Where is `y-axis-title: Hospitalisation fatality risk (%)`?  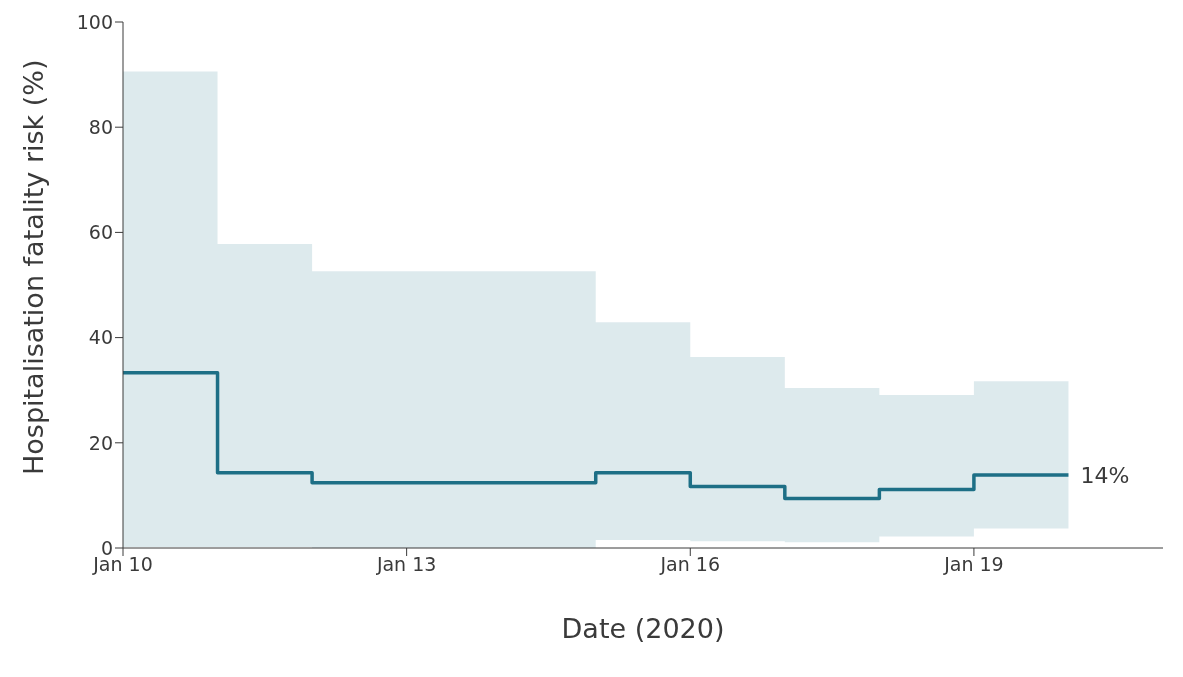 y-axis-title: Hospitalisation fatality risk (%) is located at coordinates (33, 267).